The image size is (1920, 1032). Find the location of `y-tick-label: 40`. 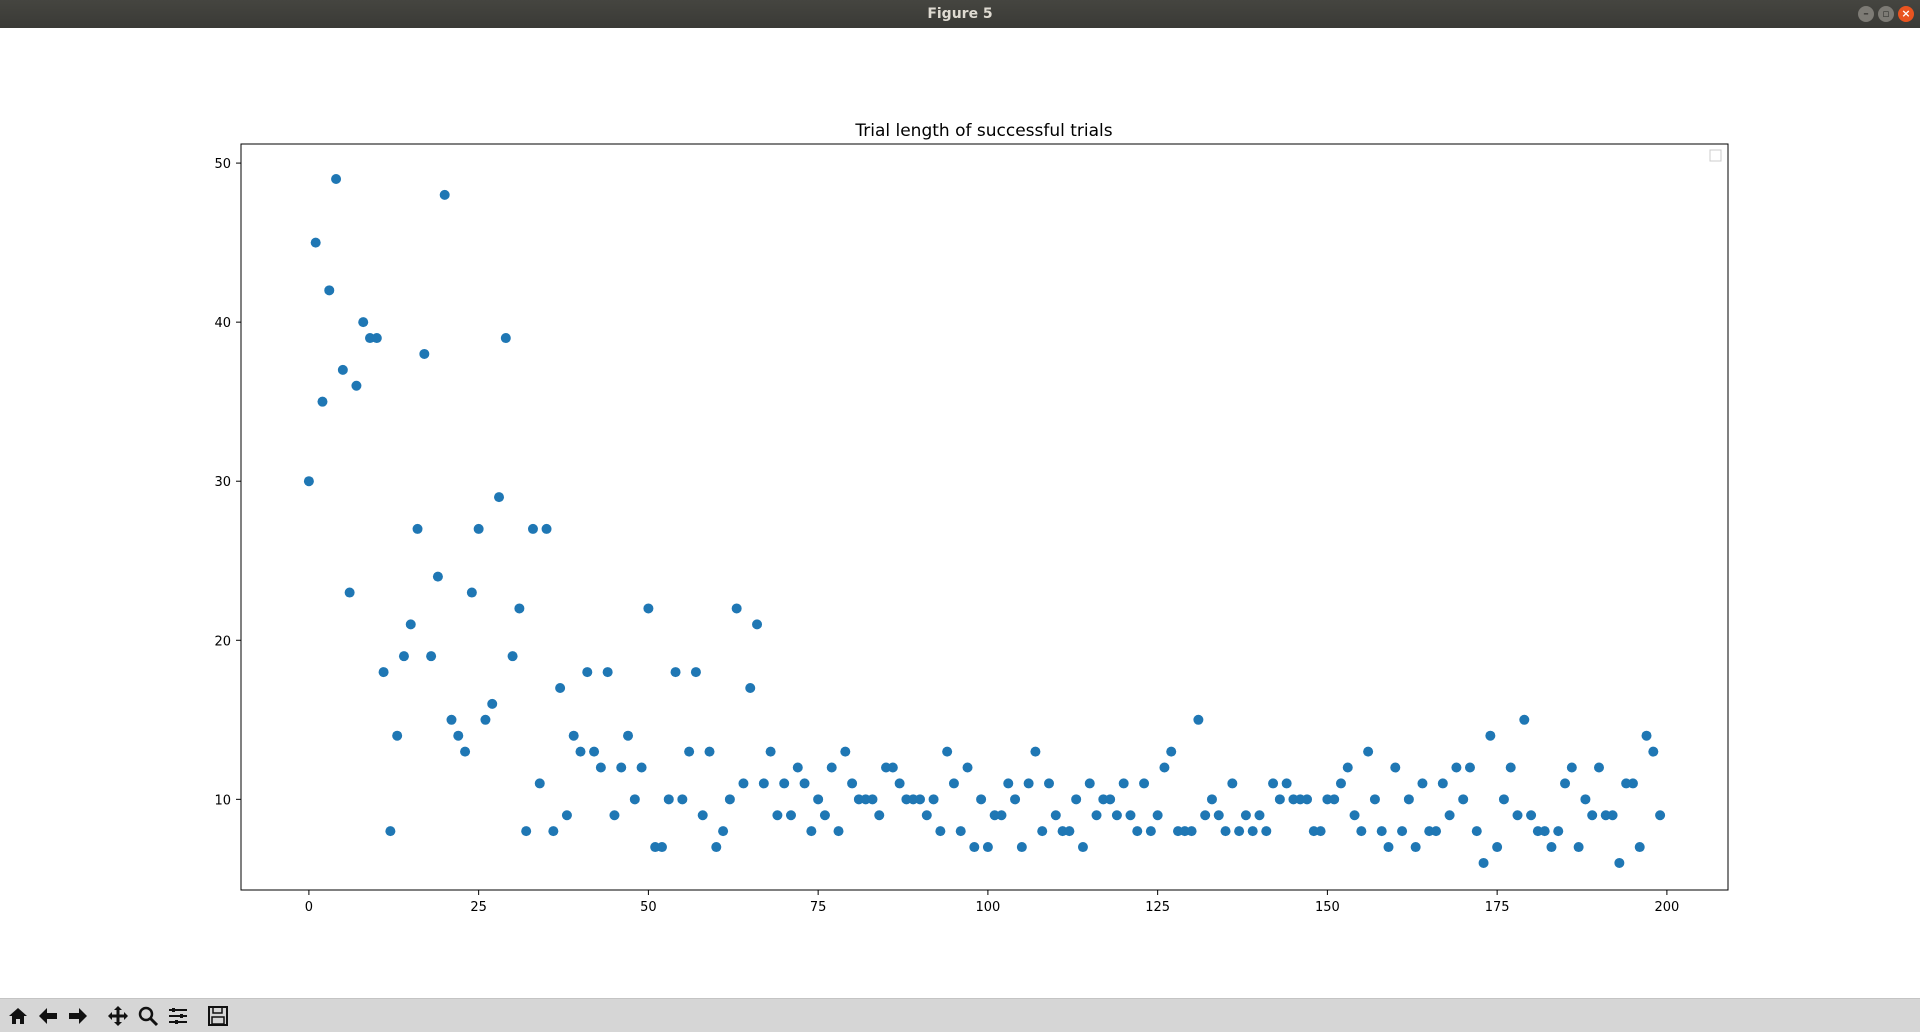

y-tick-label: 40 is located at coordinates (222, 323).